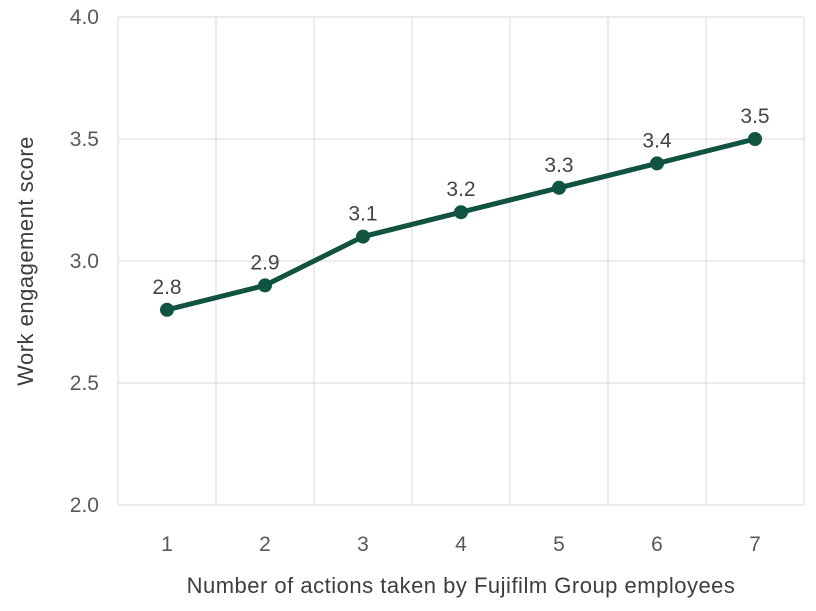  Describe the element at coordinates (362, 214) in the screenshot. I see `data-point-label: 3.1` at that location.